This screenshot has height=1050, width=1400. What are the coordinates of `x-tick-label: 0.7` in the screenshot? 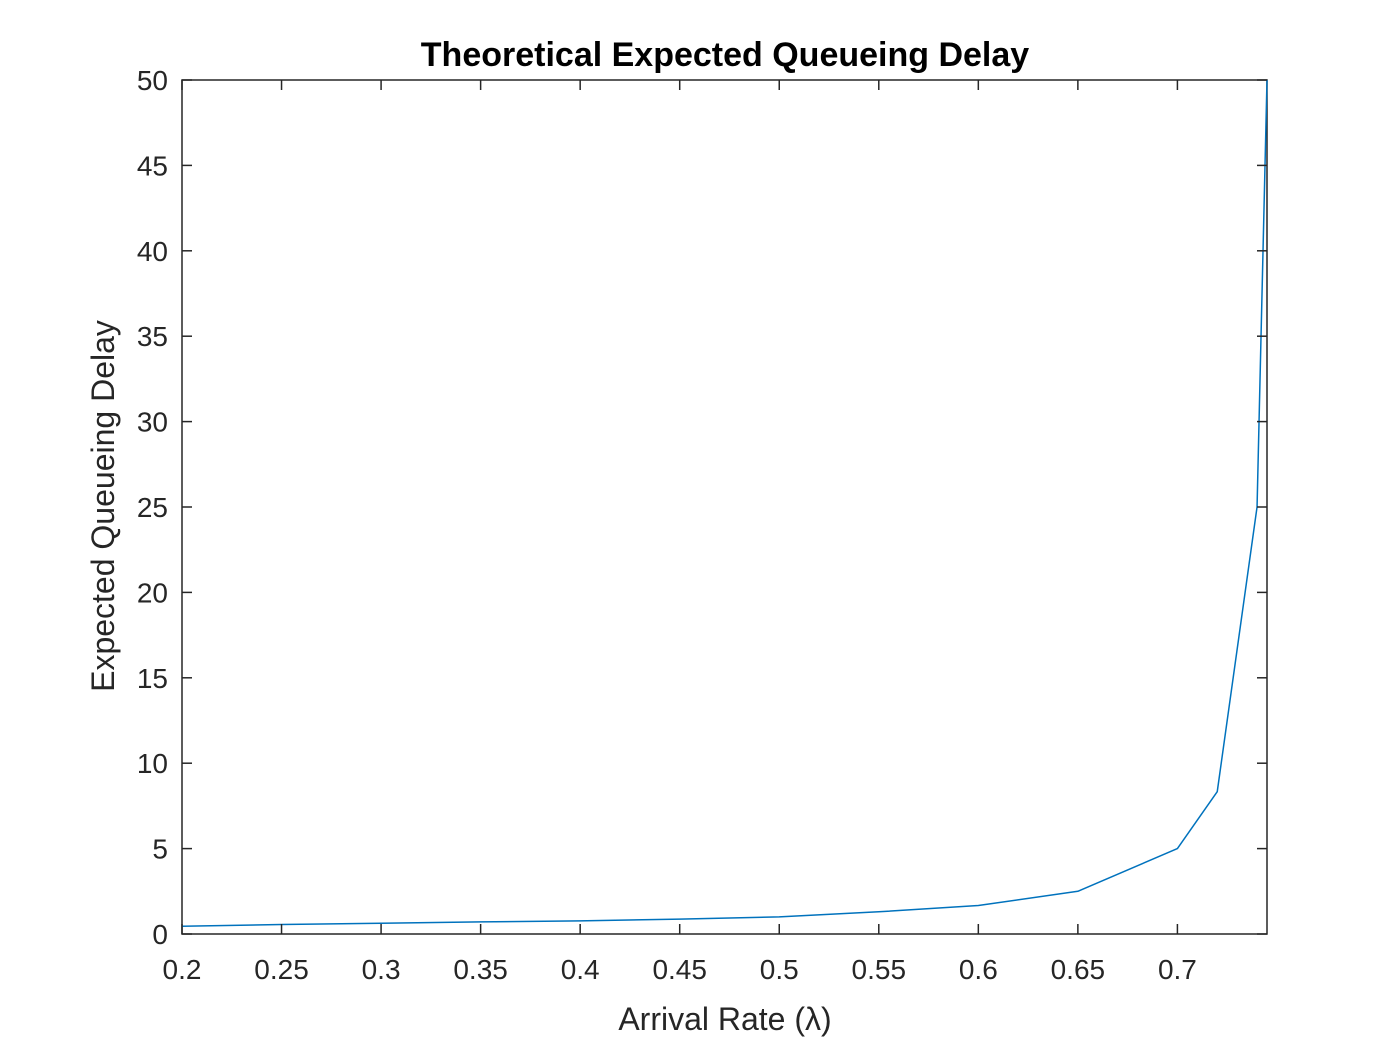 It's located at (1177, 969).